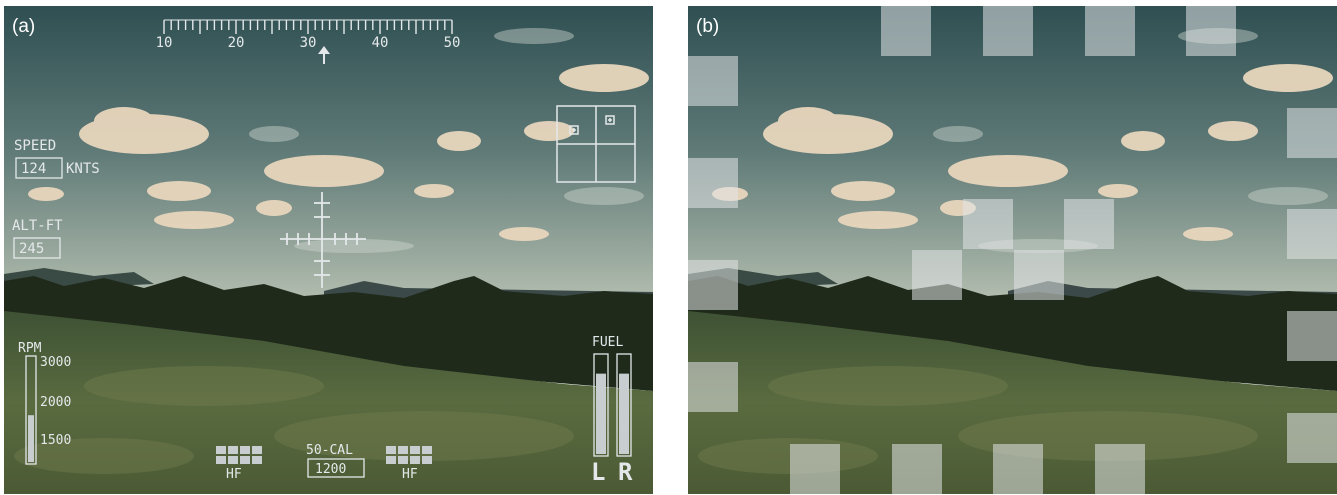  What do you see at coordinates (31, 249) in the screenshot?
I see `altitude-value: 245` at bounding box center [31, 249].